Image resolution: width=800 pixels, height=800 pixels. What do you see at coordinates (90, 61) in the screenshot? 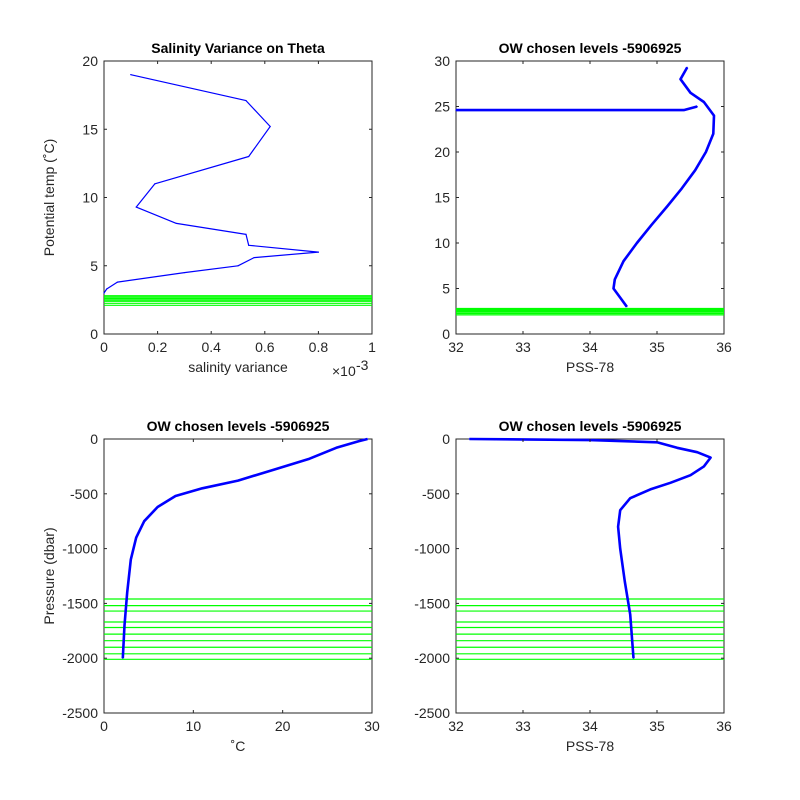
I see `y-tick-label: 20` at bounding box center [90, 61].